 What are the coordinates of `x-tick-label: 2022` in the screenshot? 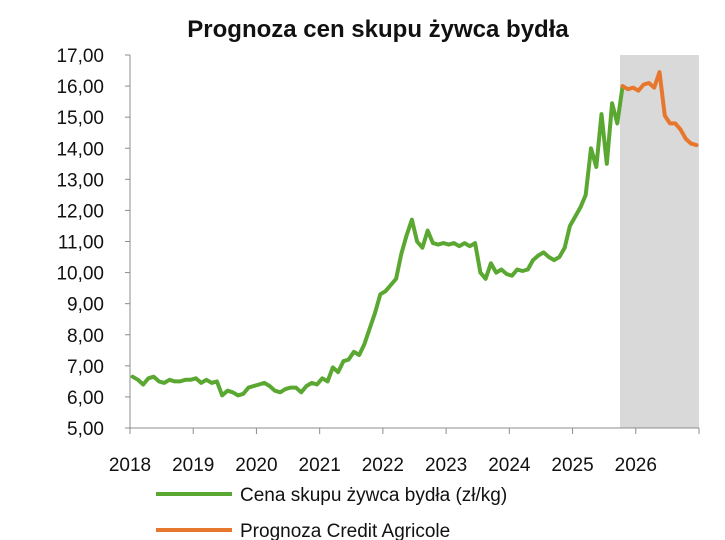 It's located at (383, 465).